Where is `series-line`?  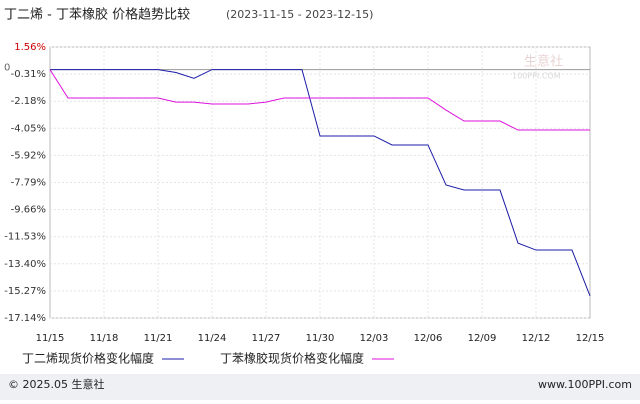 series-line is located at coordinates (319, 100).